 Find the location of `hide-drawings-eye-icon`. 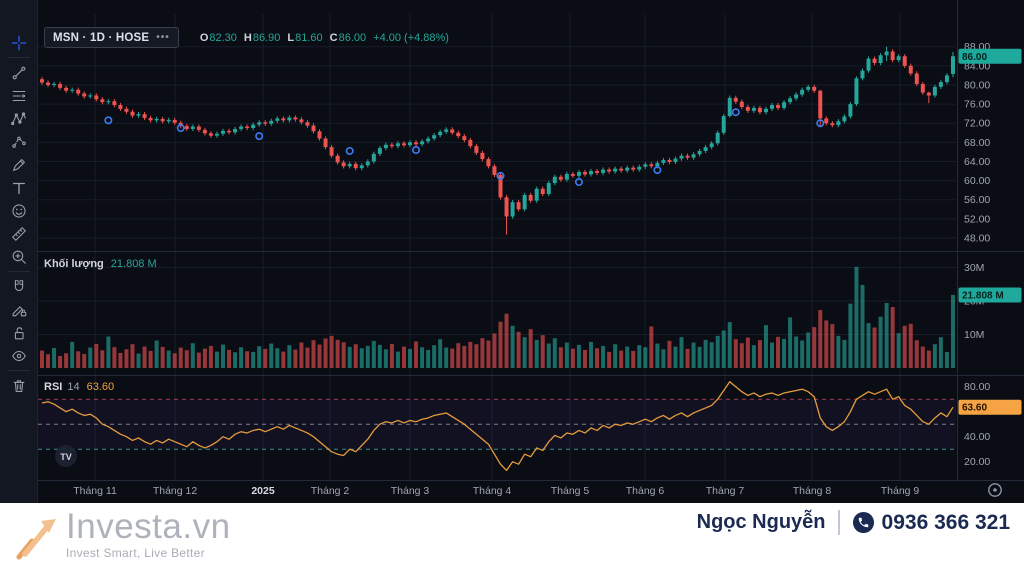

hide-drawings-eye-icon is located at coordinates (19, 355).